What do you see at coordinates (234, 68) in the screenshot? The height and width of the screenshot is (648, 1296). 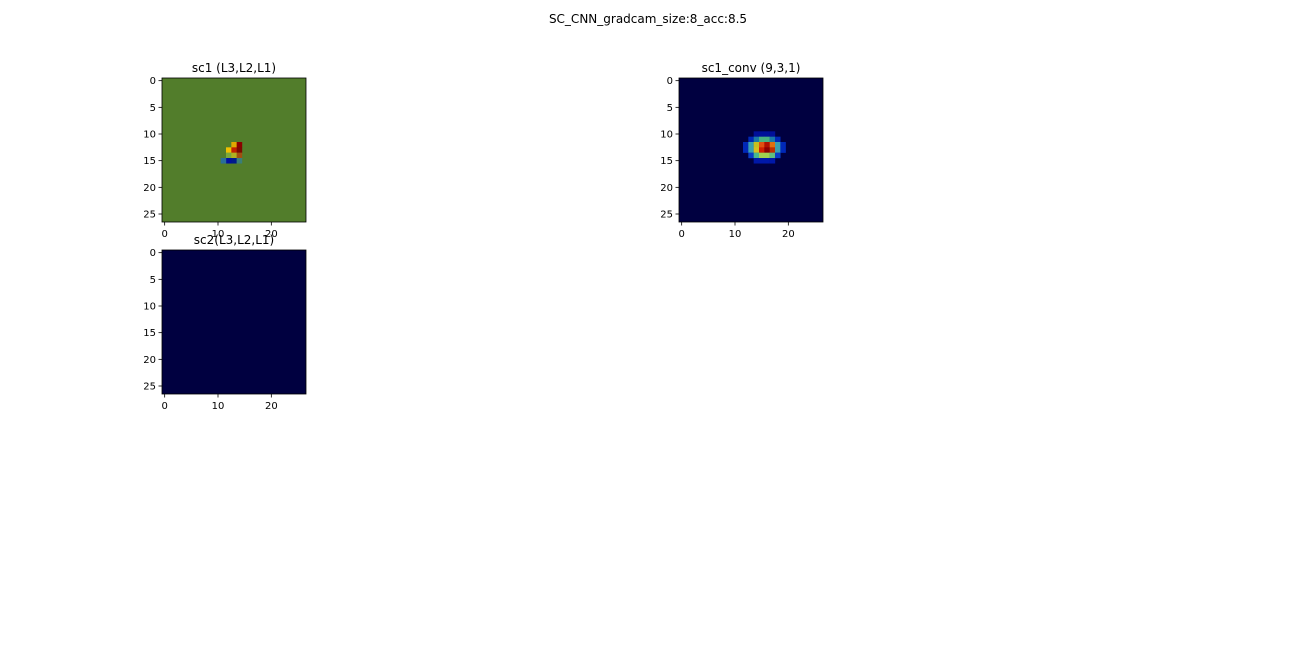 I see `panel-title: sc1 (L3,L2,L1)` at bounding box center [234, 68].